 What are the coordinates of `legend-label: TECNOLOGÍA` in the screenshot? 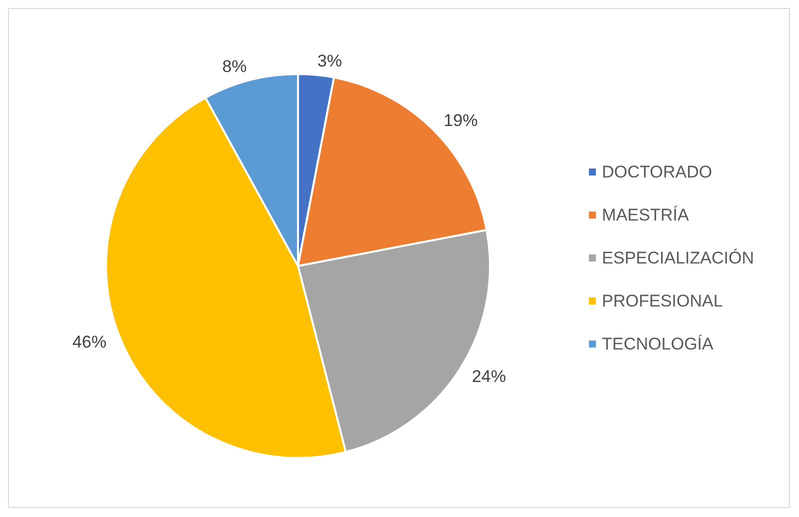 It's located at (658, 344).